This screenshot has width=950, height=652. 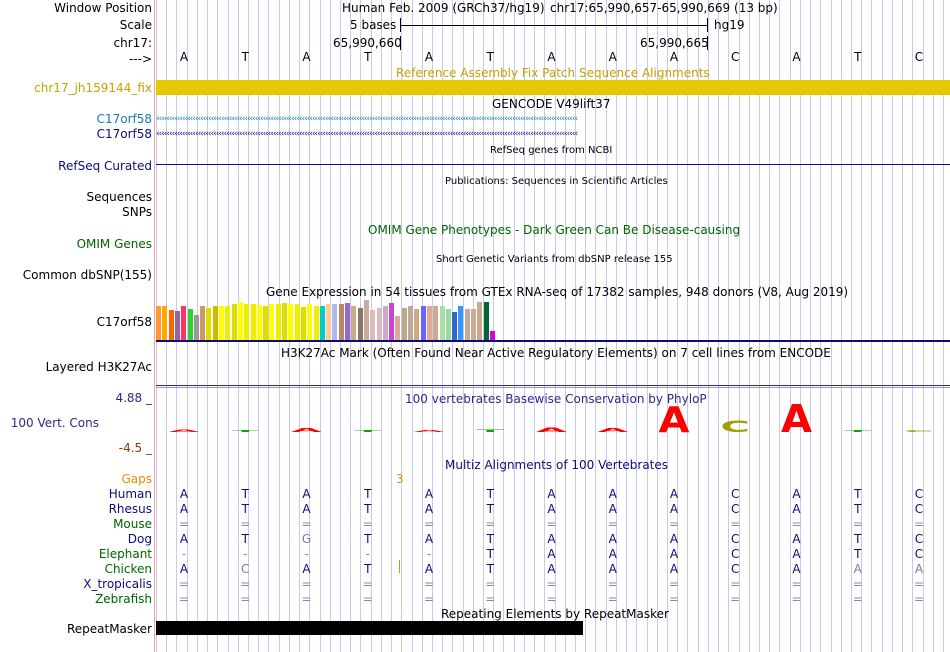 What do you see at coordinates (140, 59) in the screenshot?
I see `label-strand-arrow: --->` at bounding box center [140, 59].